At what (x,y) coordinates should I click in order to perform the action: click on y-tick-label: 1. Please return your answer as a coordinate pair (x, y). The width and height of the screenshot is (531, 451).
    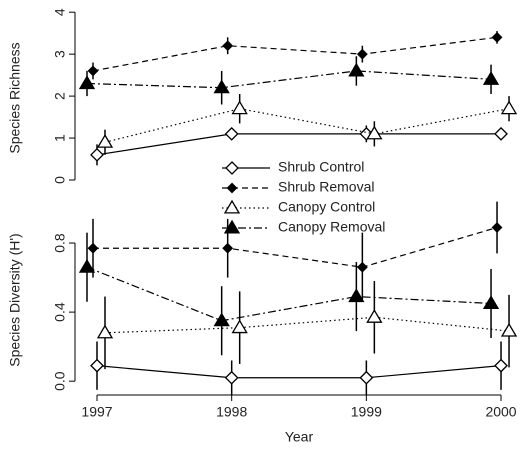
    Looking at the image, I should click on (60, 138).